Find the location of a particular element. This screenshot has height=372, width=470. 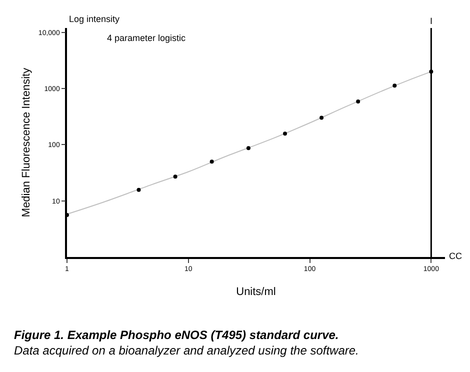

caption: Figure 1. Example Phospho eNOS (T495) standard curve. is located at coordinates (176, 335).